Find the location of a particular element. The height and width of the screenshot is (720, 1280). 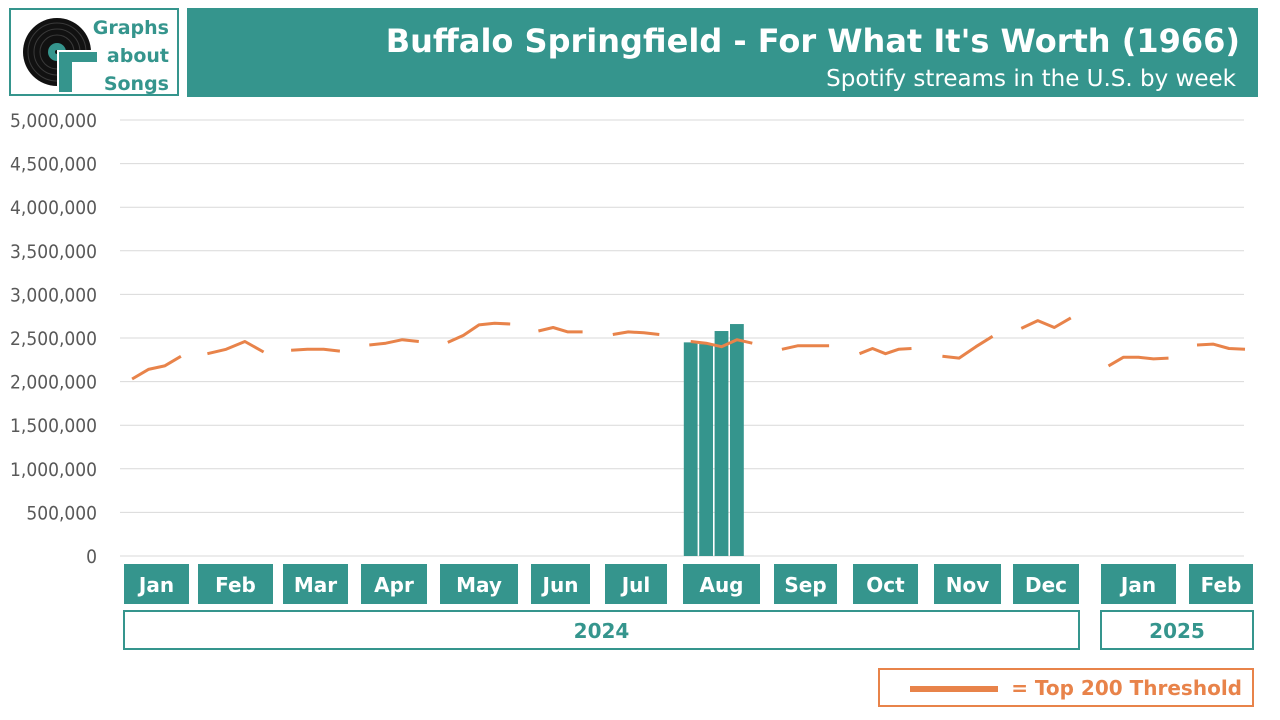

month-label: Dec is located at coordinates (1046, 585).